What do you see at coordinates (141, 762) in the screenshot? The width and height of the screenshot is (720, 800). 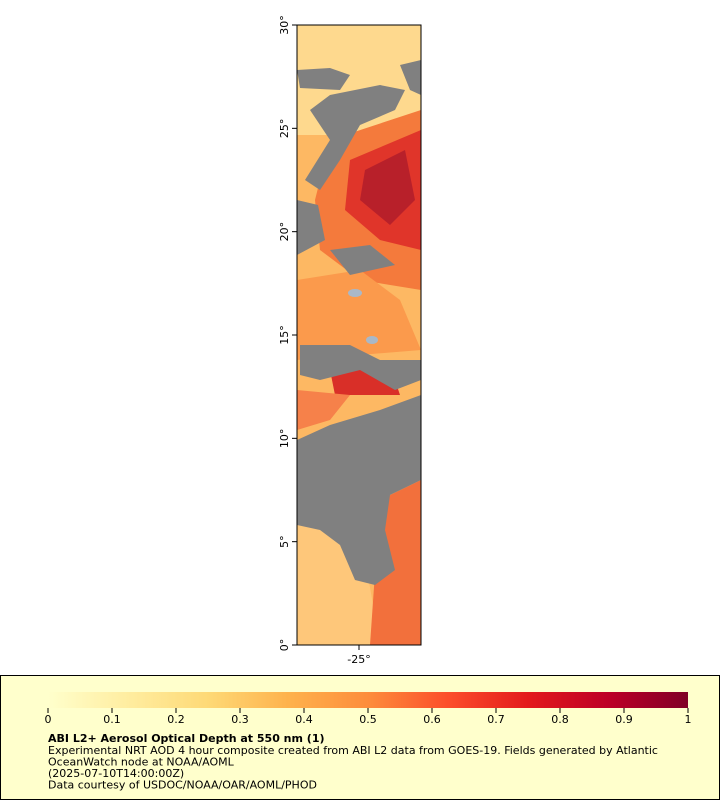 I see `legend-line: OceanWatch node at NOAA/AOML` at bounding box center [141, 762].